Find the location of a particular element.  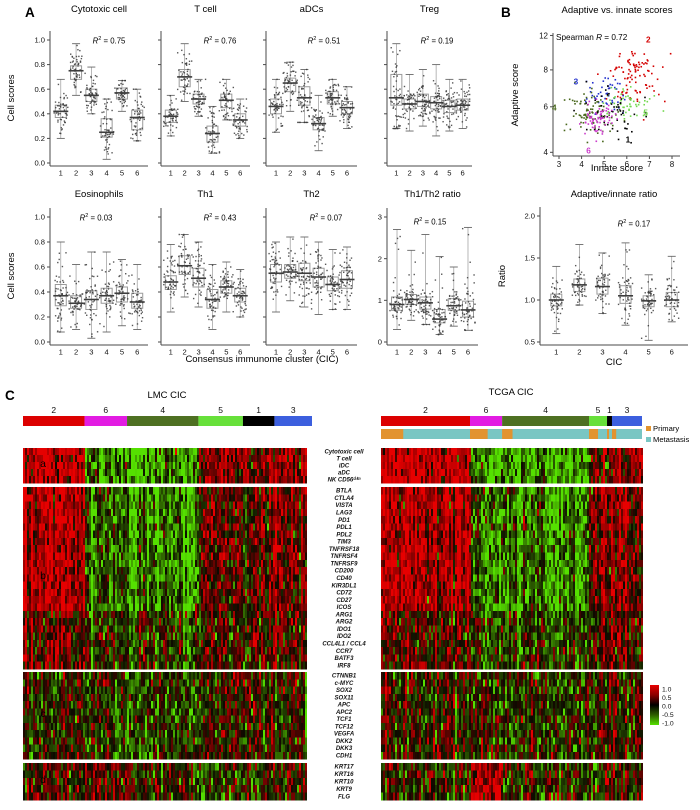

x-tick-label: 1 is located at coordinates (397, 352).